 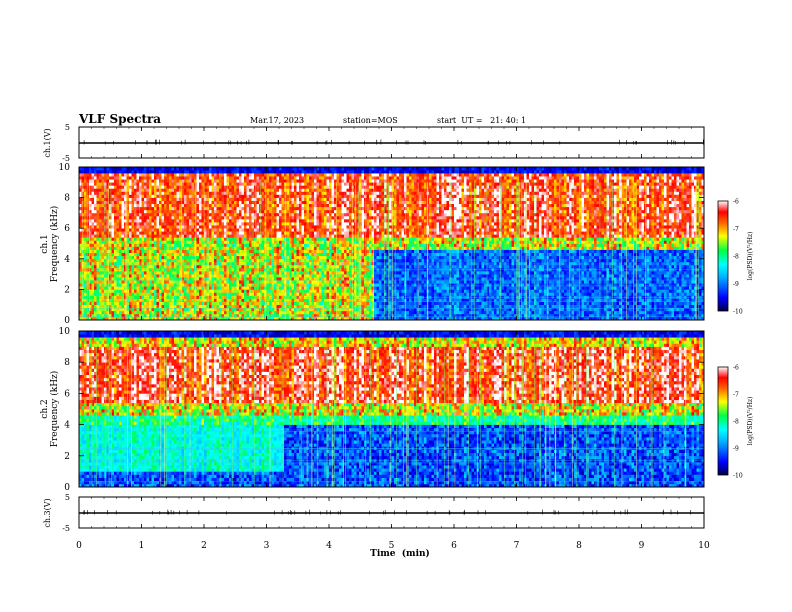 What do you see at coordinates (67, 488) in the screenshot?
I see `ch2-spec-ytick: 0` at bounding box center [67, 488].